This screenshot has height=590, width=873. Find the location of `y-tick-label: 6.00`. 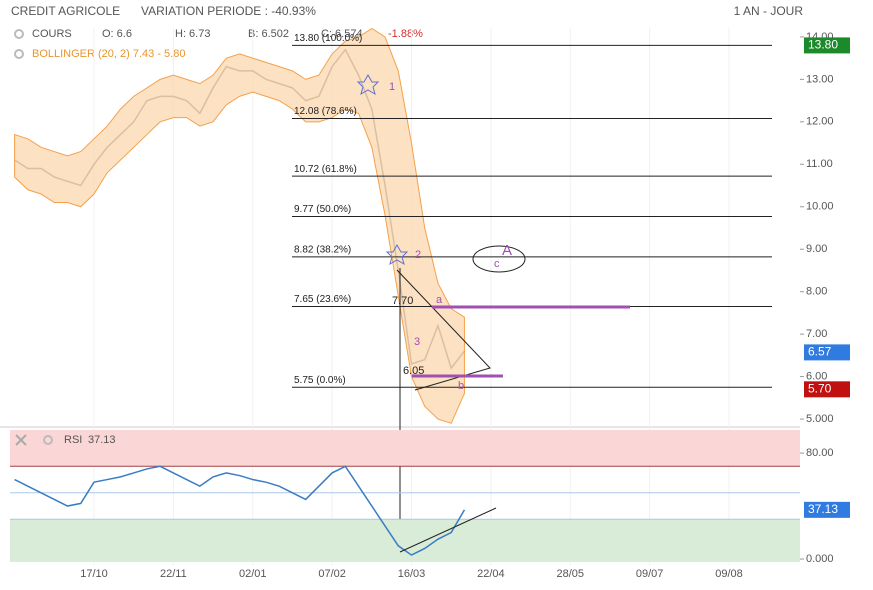

y-tick-label: 6.00 is located at coordinates (816, 377).